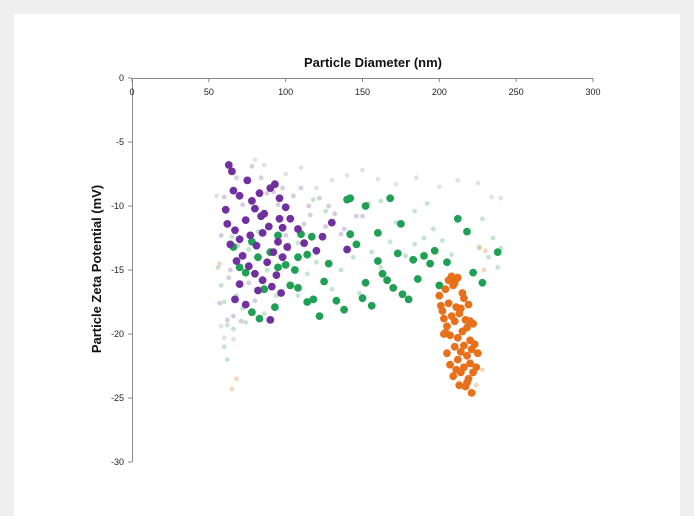 The height and width of the screenshot is (516, 694). What do you see at coordinates (516, 92) in the screenshot?
I see `x-tick-label: 250` at bounding box center [516, 92].